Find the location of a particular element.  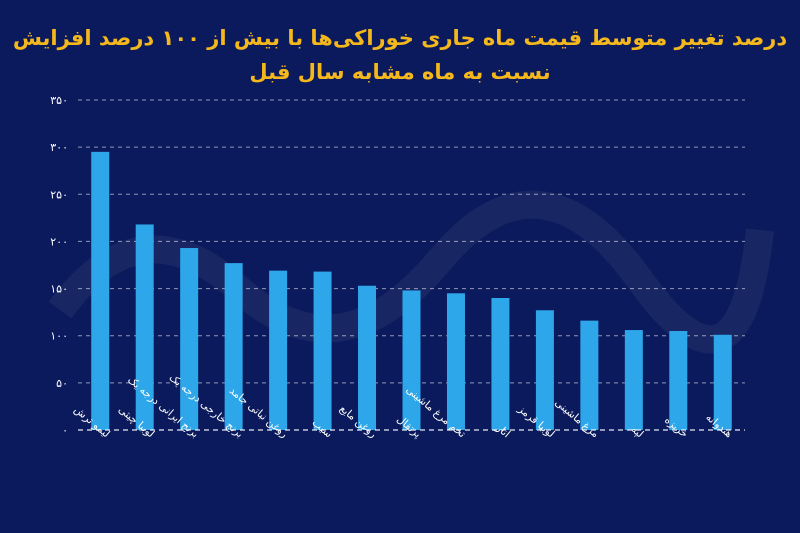

y-tick-label: ۳۰۰ is located at coordinates (59, 147).